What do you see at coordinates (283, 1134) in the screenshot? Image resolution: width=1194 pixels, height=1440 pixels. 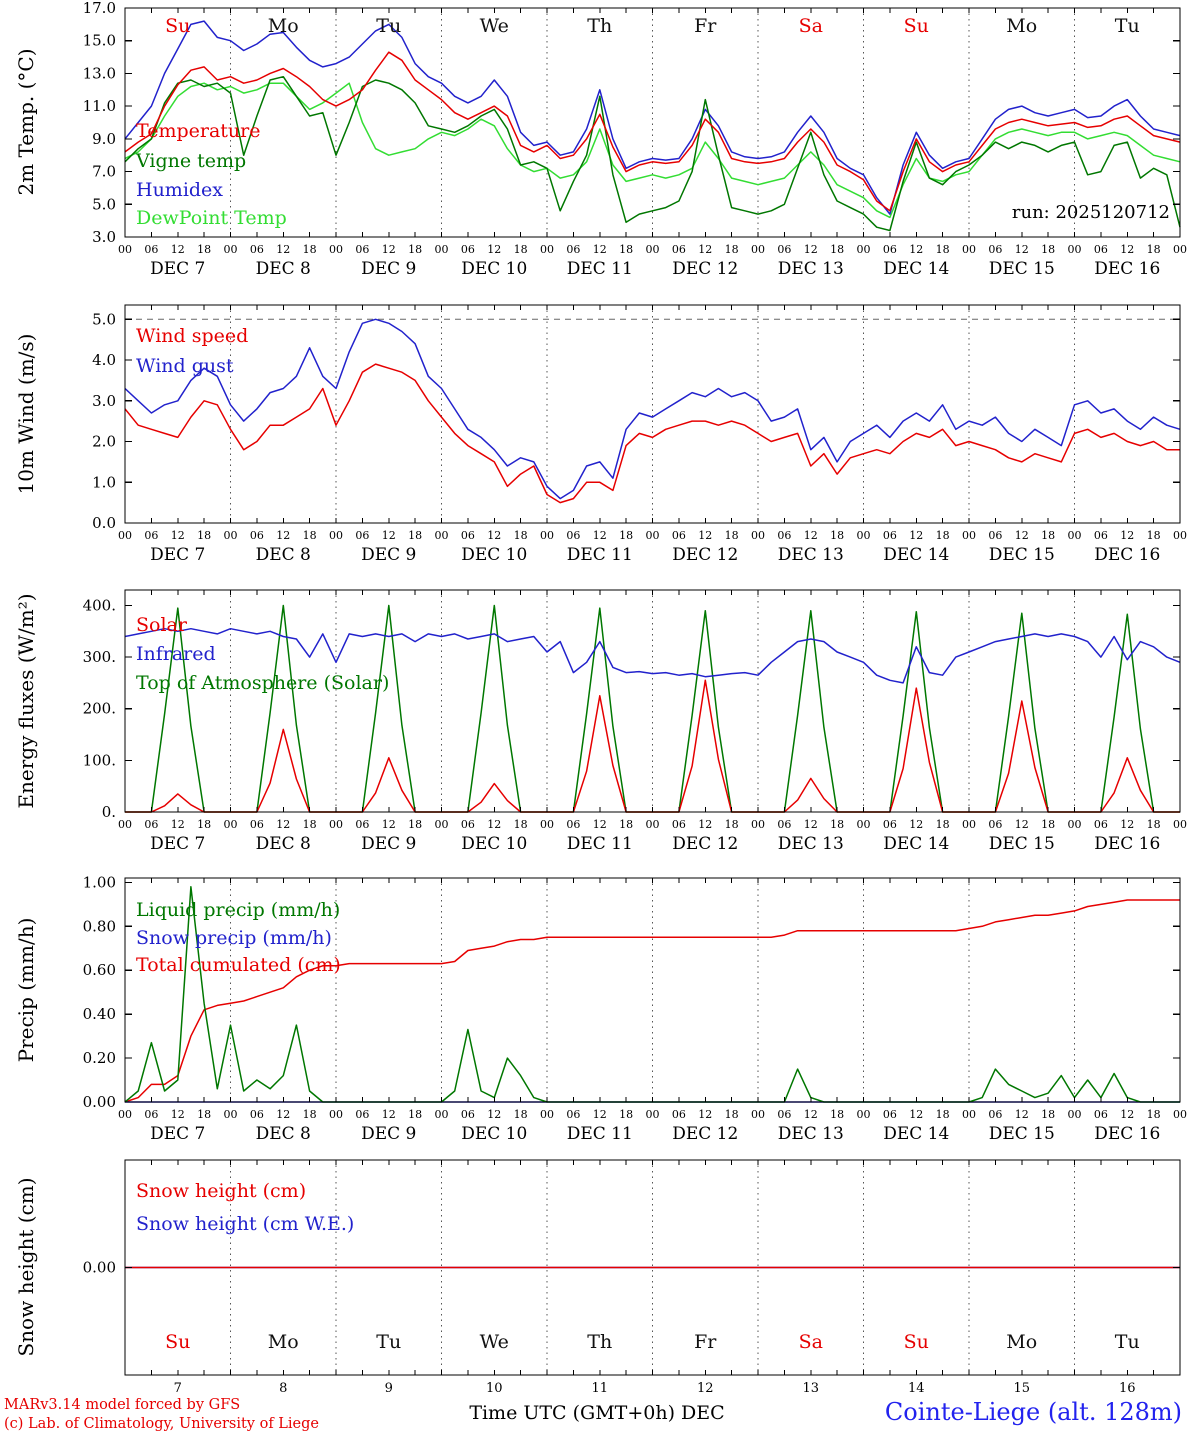 I see `date-label: DEC 8` at bounding box center [283, 1134].